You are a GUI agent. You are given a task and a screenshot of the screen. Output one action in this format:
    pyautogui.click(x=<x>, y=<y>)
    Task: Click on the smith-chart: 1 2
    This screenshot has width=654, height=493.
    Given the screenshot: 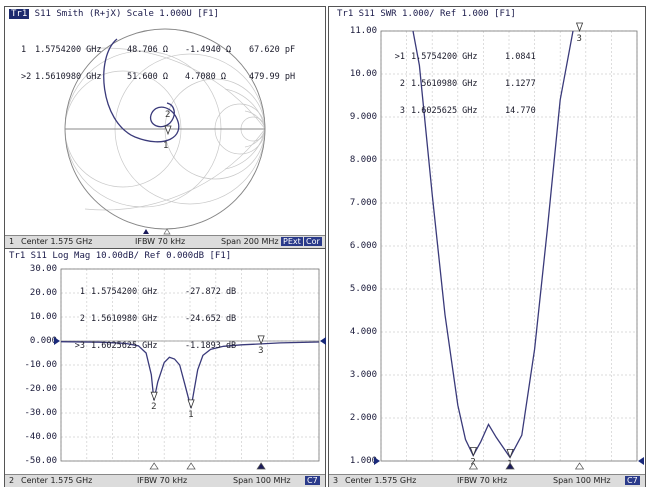 What is the action you would take?
    pyautogui.click(x=165, y=131)
    